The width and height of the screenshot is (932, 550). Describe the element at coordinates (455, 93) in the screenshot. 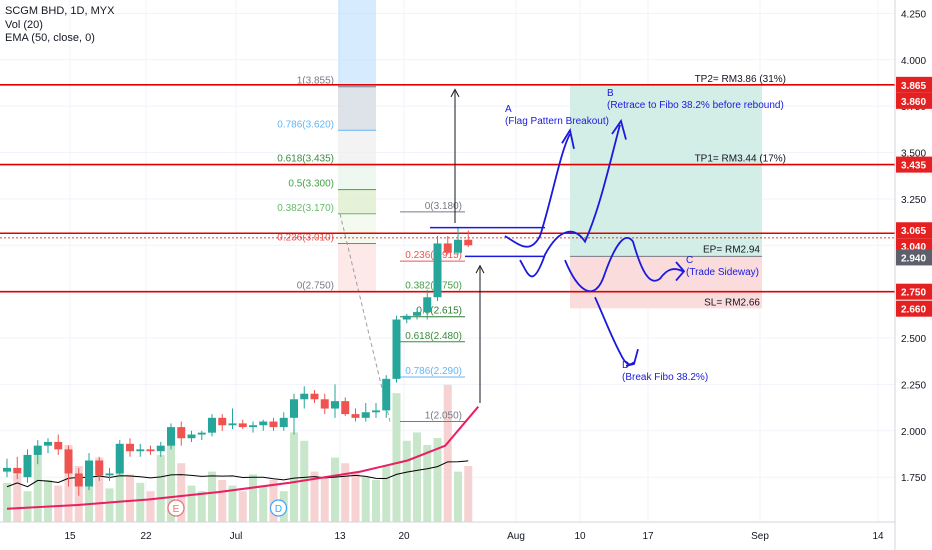

I see `measure-arrow-up-head` at that location.